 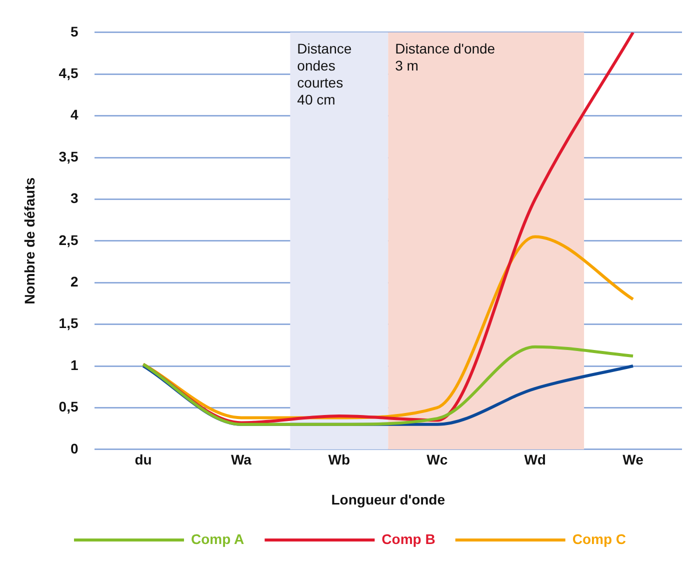 I want to click on y-tick-label: 2, so click(x=74, y=281).